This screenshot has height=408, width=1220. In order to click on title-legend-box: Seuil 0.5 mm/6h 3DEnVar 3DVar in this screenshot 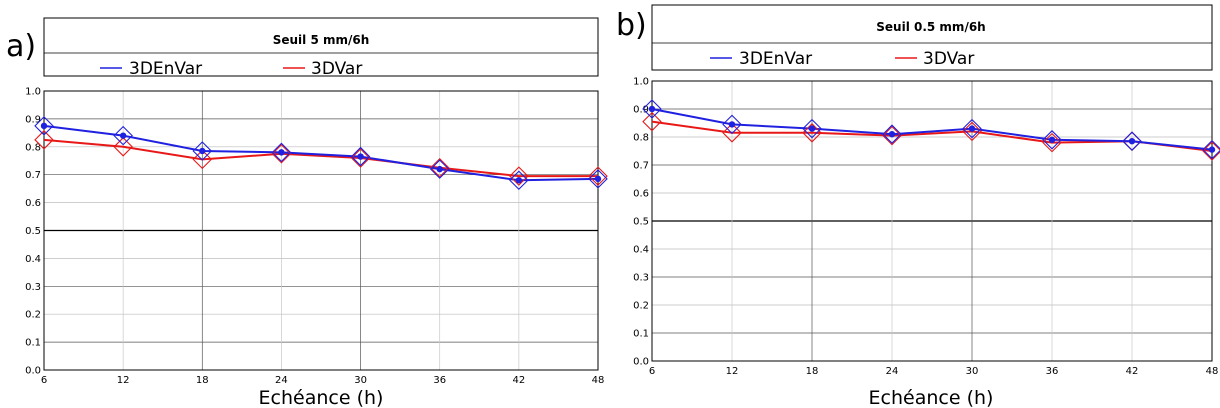, I will do `click(932, 37)`.